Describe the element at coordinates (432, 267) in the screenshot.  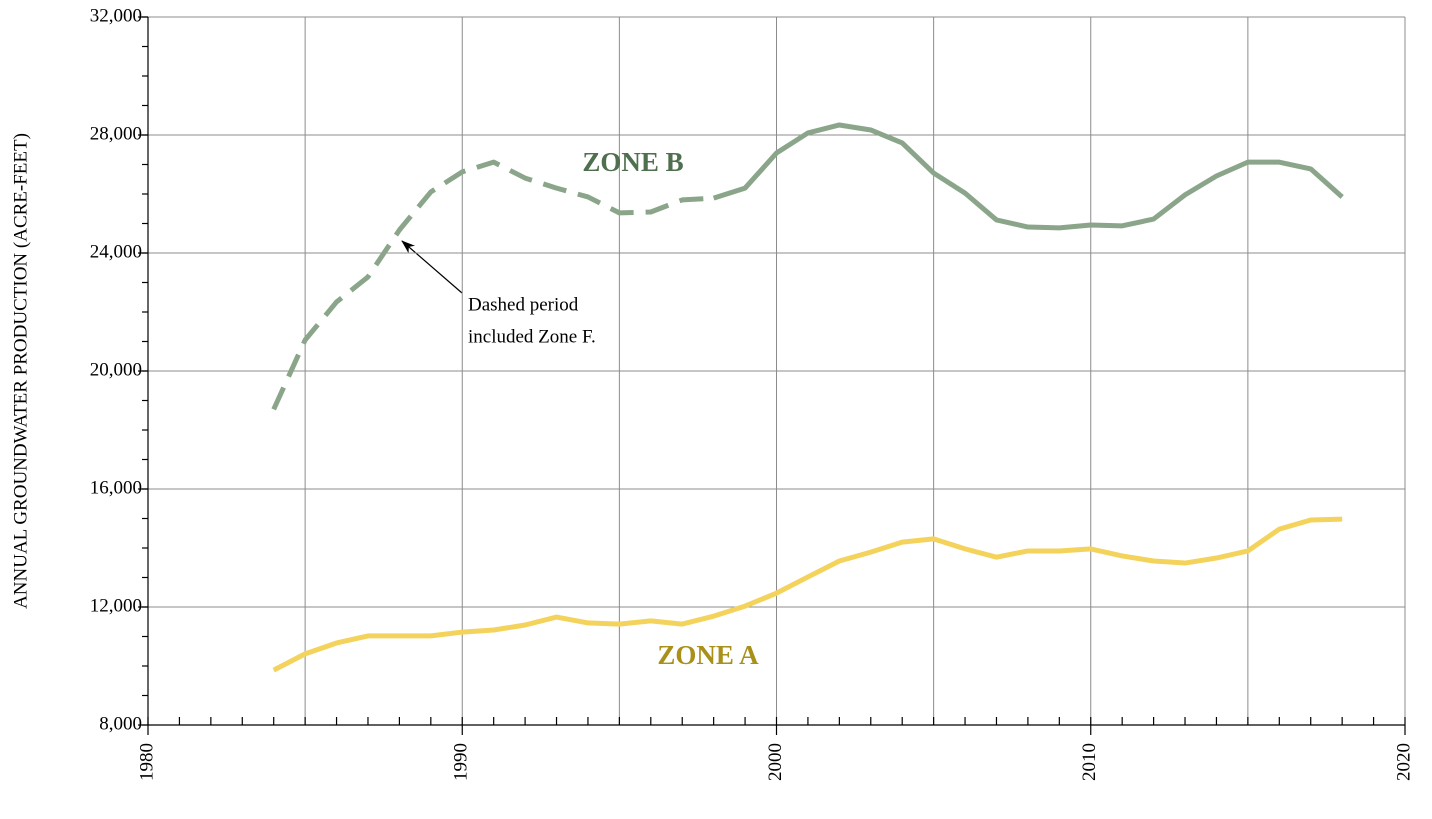
I see `annotation-arrow` at that location.